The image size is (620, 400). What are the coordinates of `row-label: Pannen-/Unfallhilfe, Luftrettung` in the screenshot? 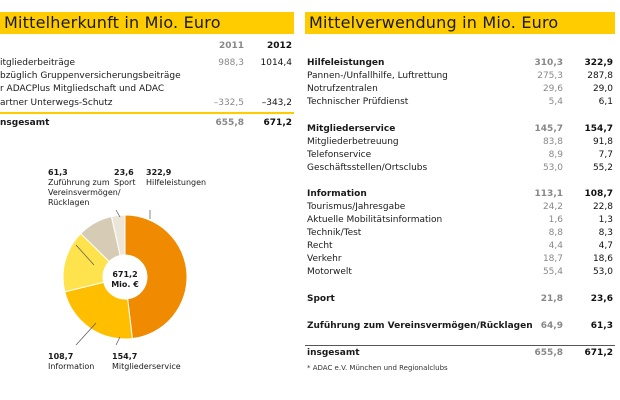 It's located at (377, 76).